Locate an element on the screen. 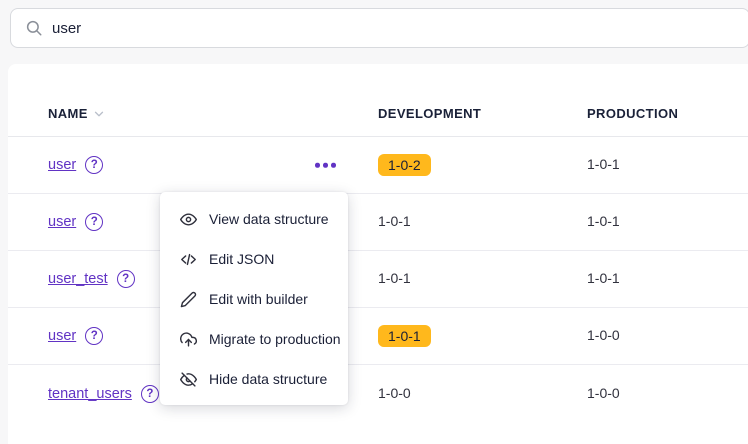 This screenshot has height=444, width=748. development-version-badge: 1-0-2 is located at coordinates (404, 165).